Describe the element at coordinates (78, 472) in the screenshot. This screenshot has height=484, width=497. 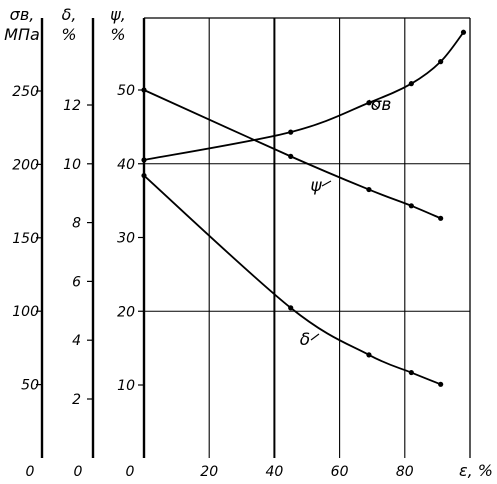
I see `delta-zero-label: 0` at that location.